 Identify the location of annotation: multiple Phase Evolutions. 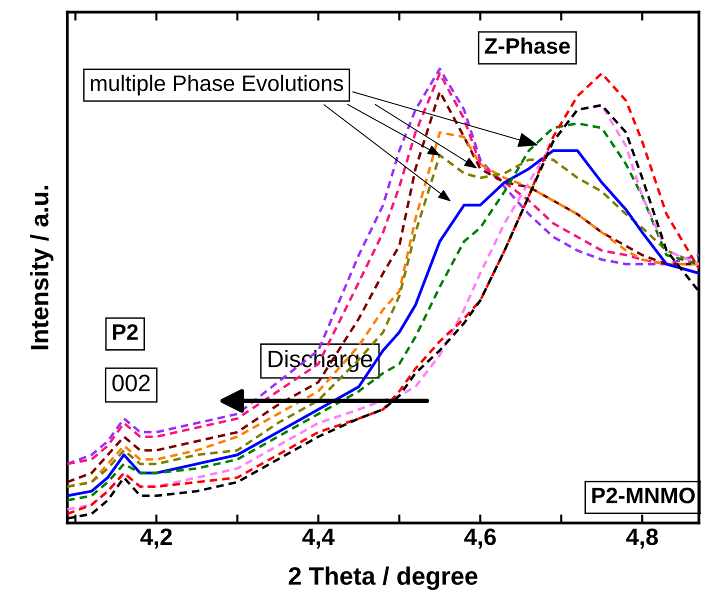
(217, 85).